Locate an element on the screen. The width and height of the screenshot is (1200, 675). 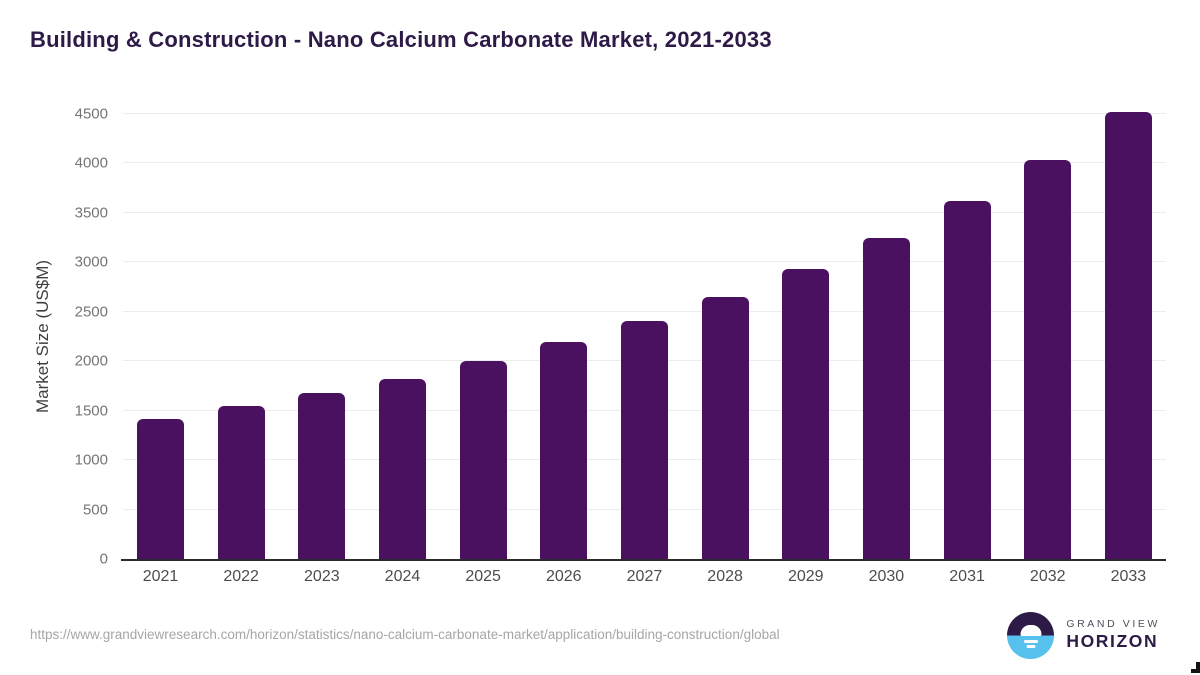
x-tick-label-2029: 2029 is located at coordinates (805, 576).